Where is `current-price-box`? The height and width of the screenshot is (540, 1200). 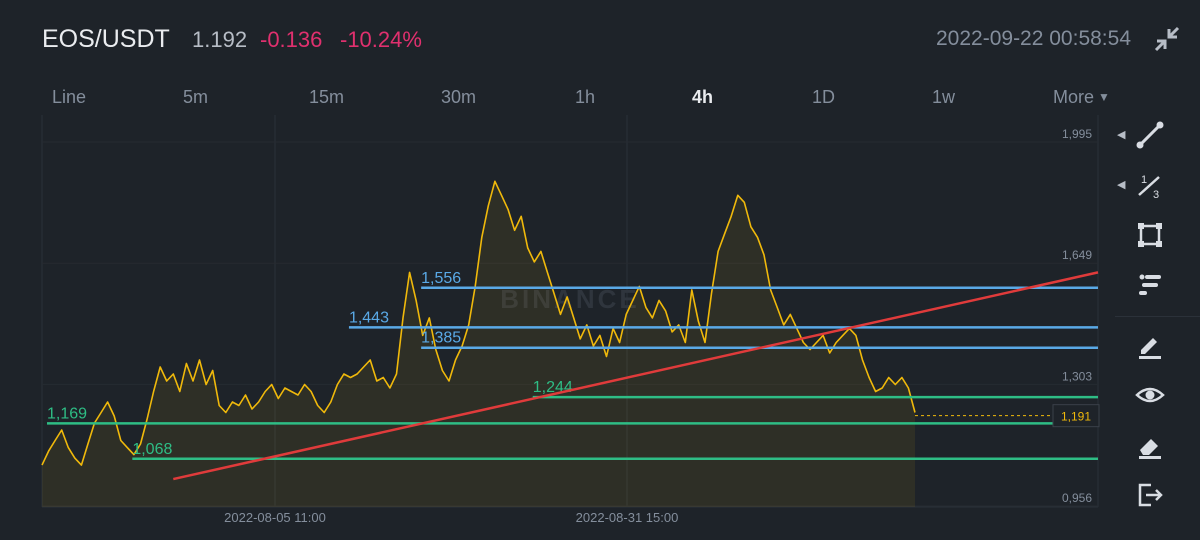
current-price-box is located at coordinates (1076, 416).